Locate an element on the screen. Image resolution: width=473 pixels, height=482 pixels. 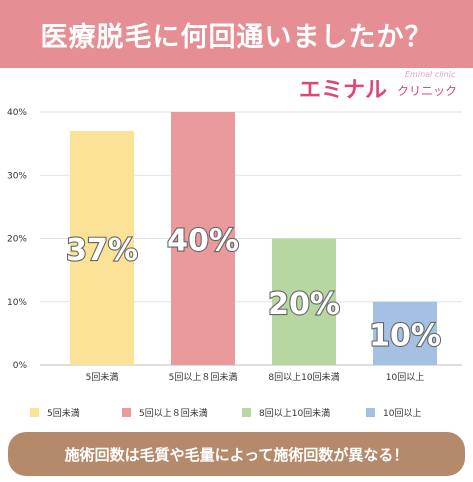
footer-text: 施術回数は毛質や毛量によって施術回数が異なる！ is located at coordinates (236, 454).